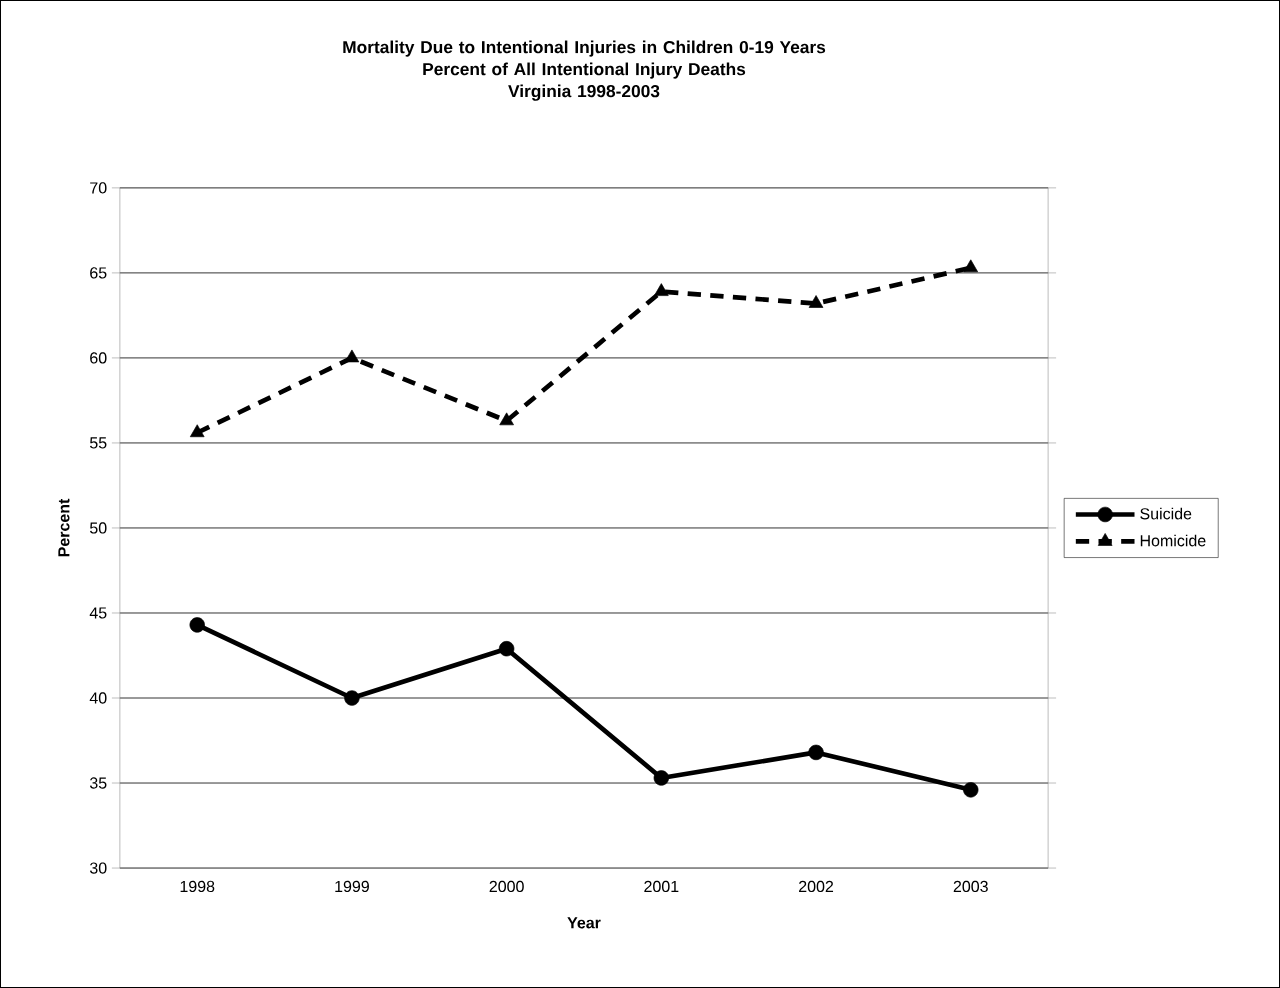  Describe the element at coordinates (1166, 513) in the screenshot. I see `legend-label: Suicide` at that location.